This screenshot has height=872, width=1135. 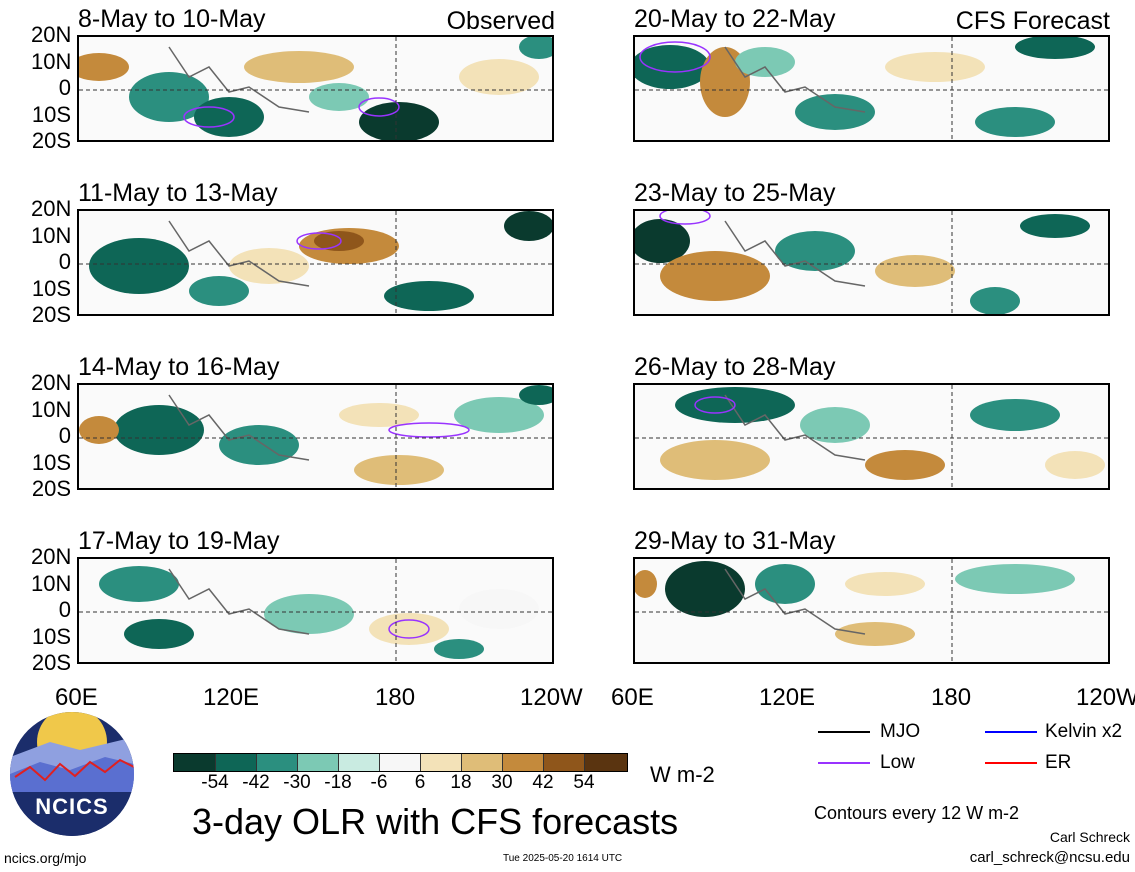 What do you see at coordinates (72, 774) in the screenshot?
I see `ncics-logo: NCICS` at bounding box center [72, 774].